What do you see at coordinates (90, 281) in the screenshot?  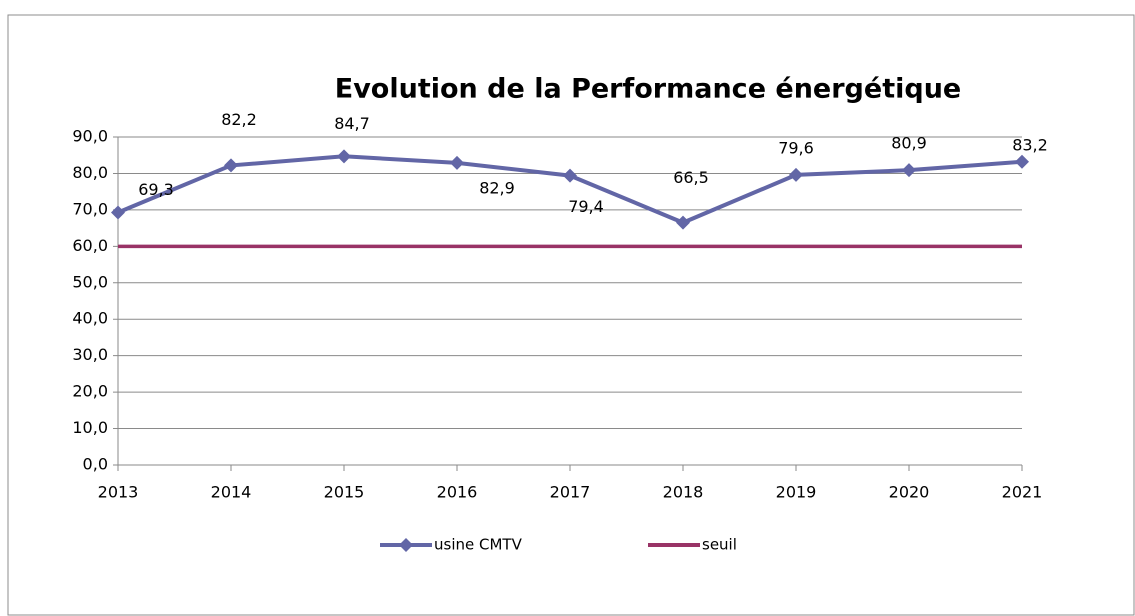 I see `y-tick-label: 50,0` at bounding box center [90, 281].